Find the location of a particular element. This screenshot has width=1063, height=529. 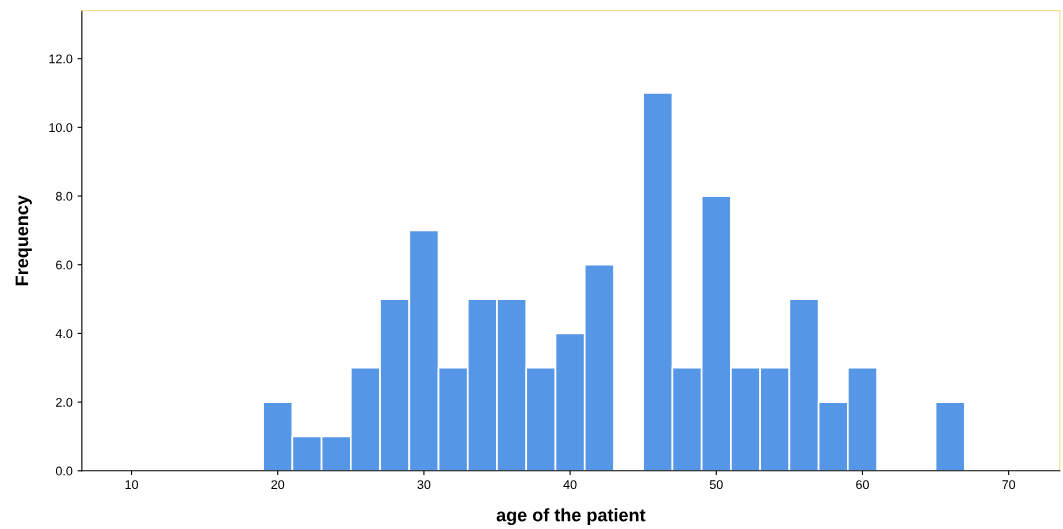

x-tick-label: 30 is located at coordinates (424, 485).